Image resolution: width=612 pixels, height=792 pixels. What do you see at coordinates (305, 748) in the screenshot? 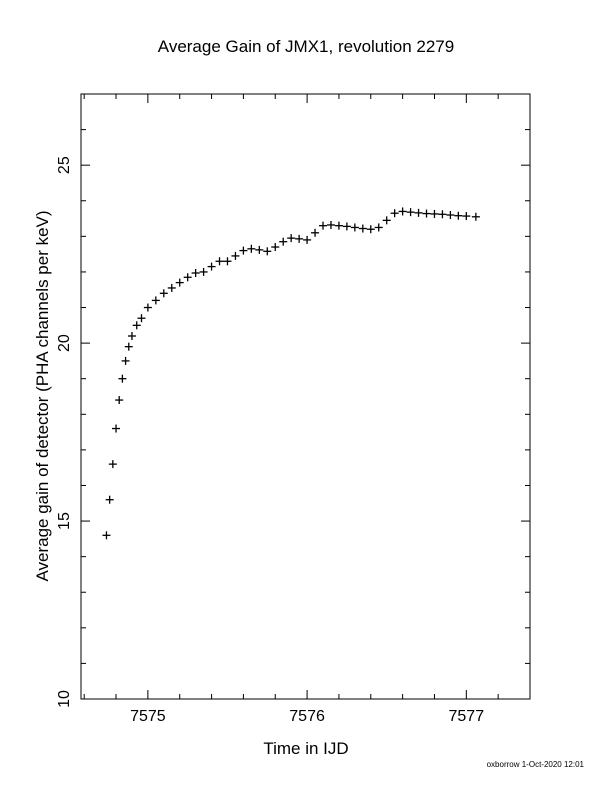
I see `x-axis-label: Time in IJD` at bounding box center [305, 748].